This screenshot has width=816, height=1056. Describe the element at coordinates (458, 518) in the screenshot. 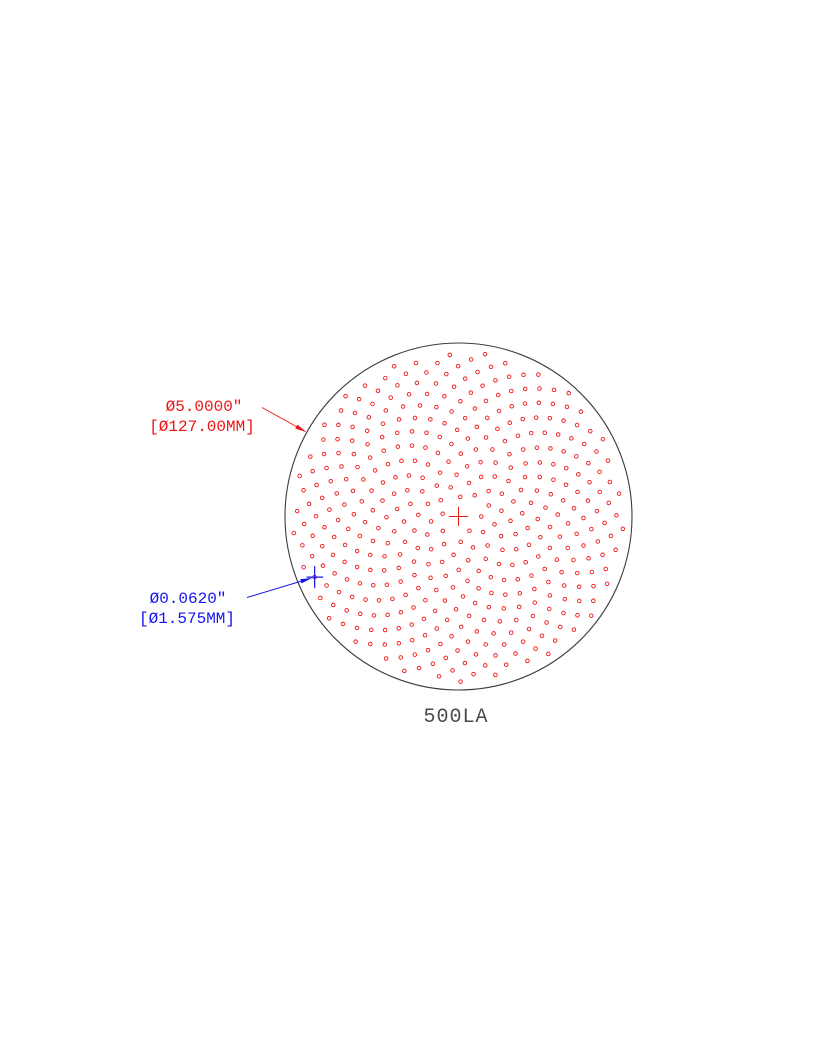

I see `hole-pattern` at that location.